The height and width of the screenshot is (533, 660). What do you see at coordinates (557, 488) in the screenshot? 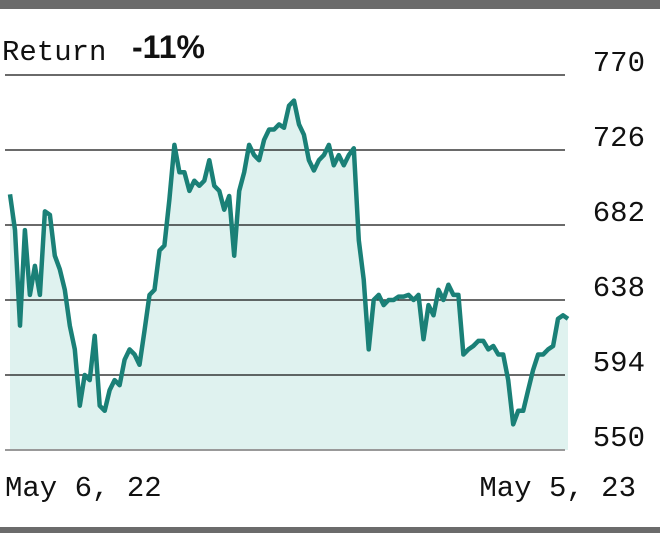
I see `x-tick-label: May 5, 23` at bounding box center [557, 488].